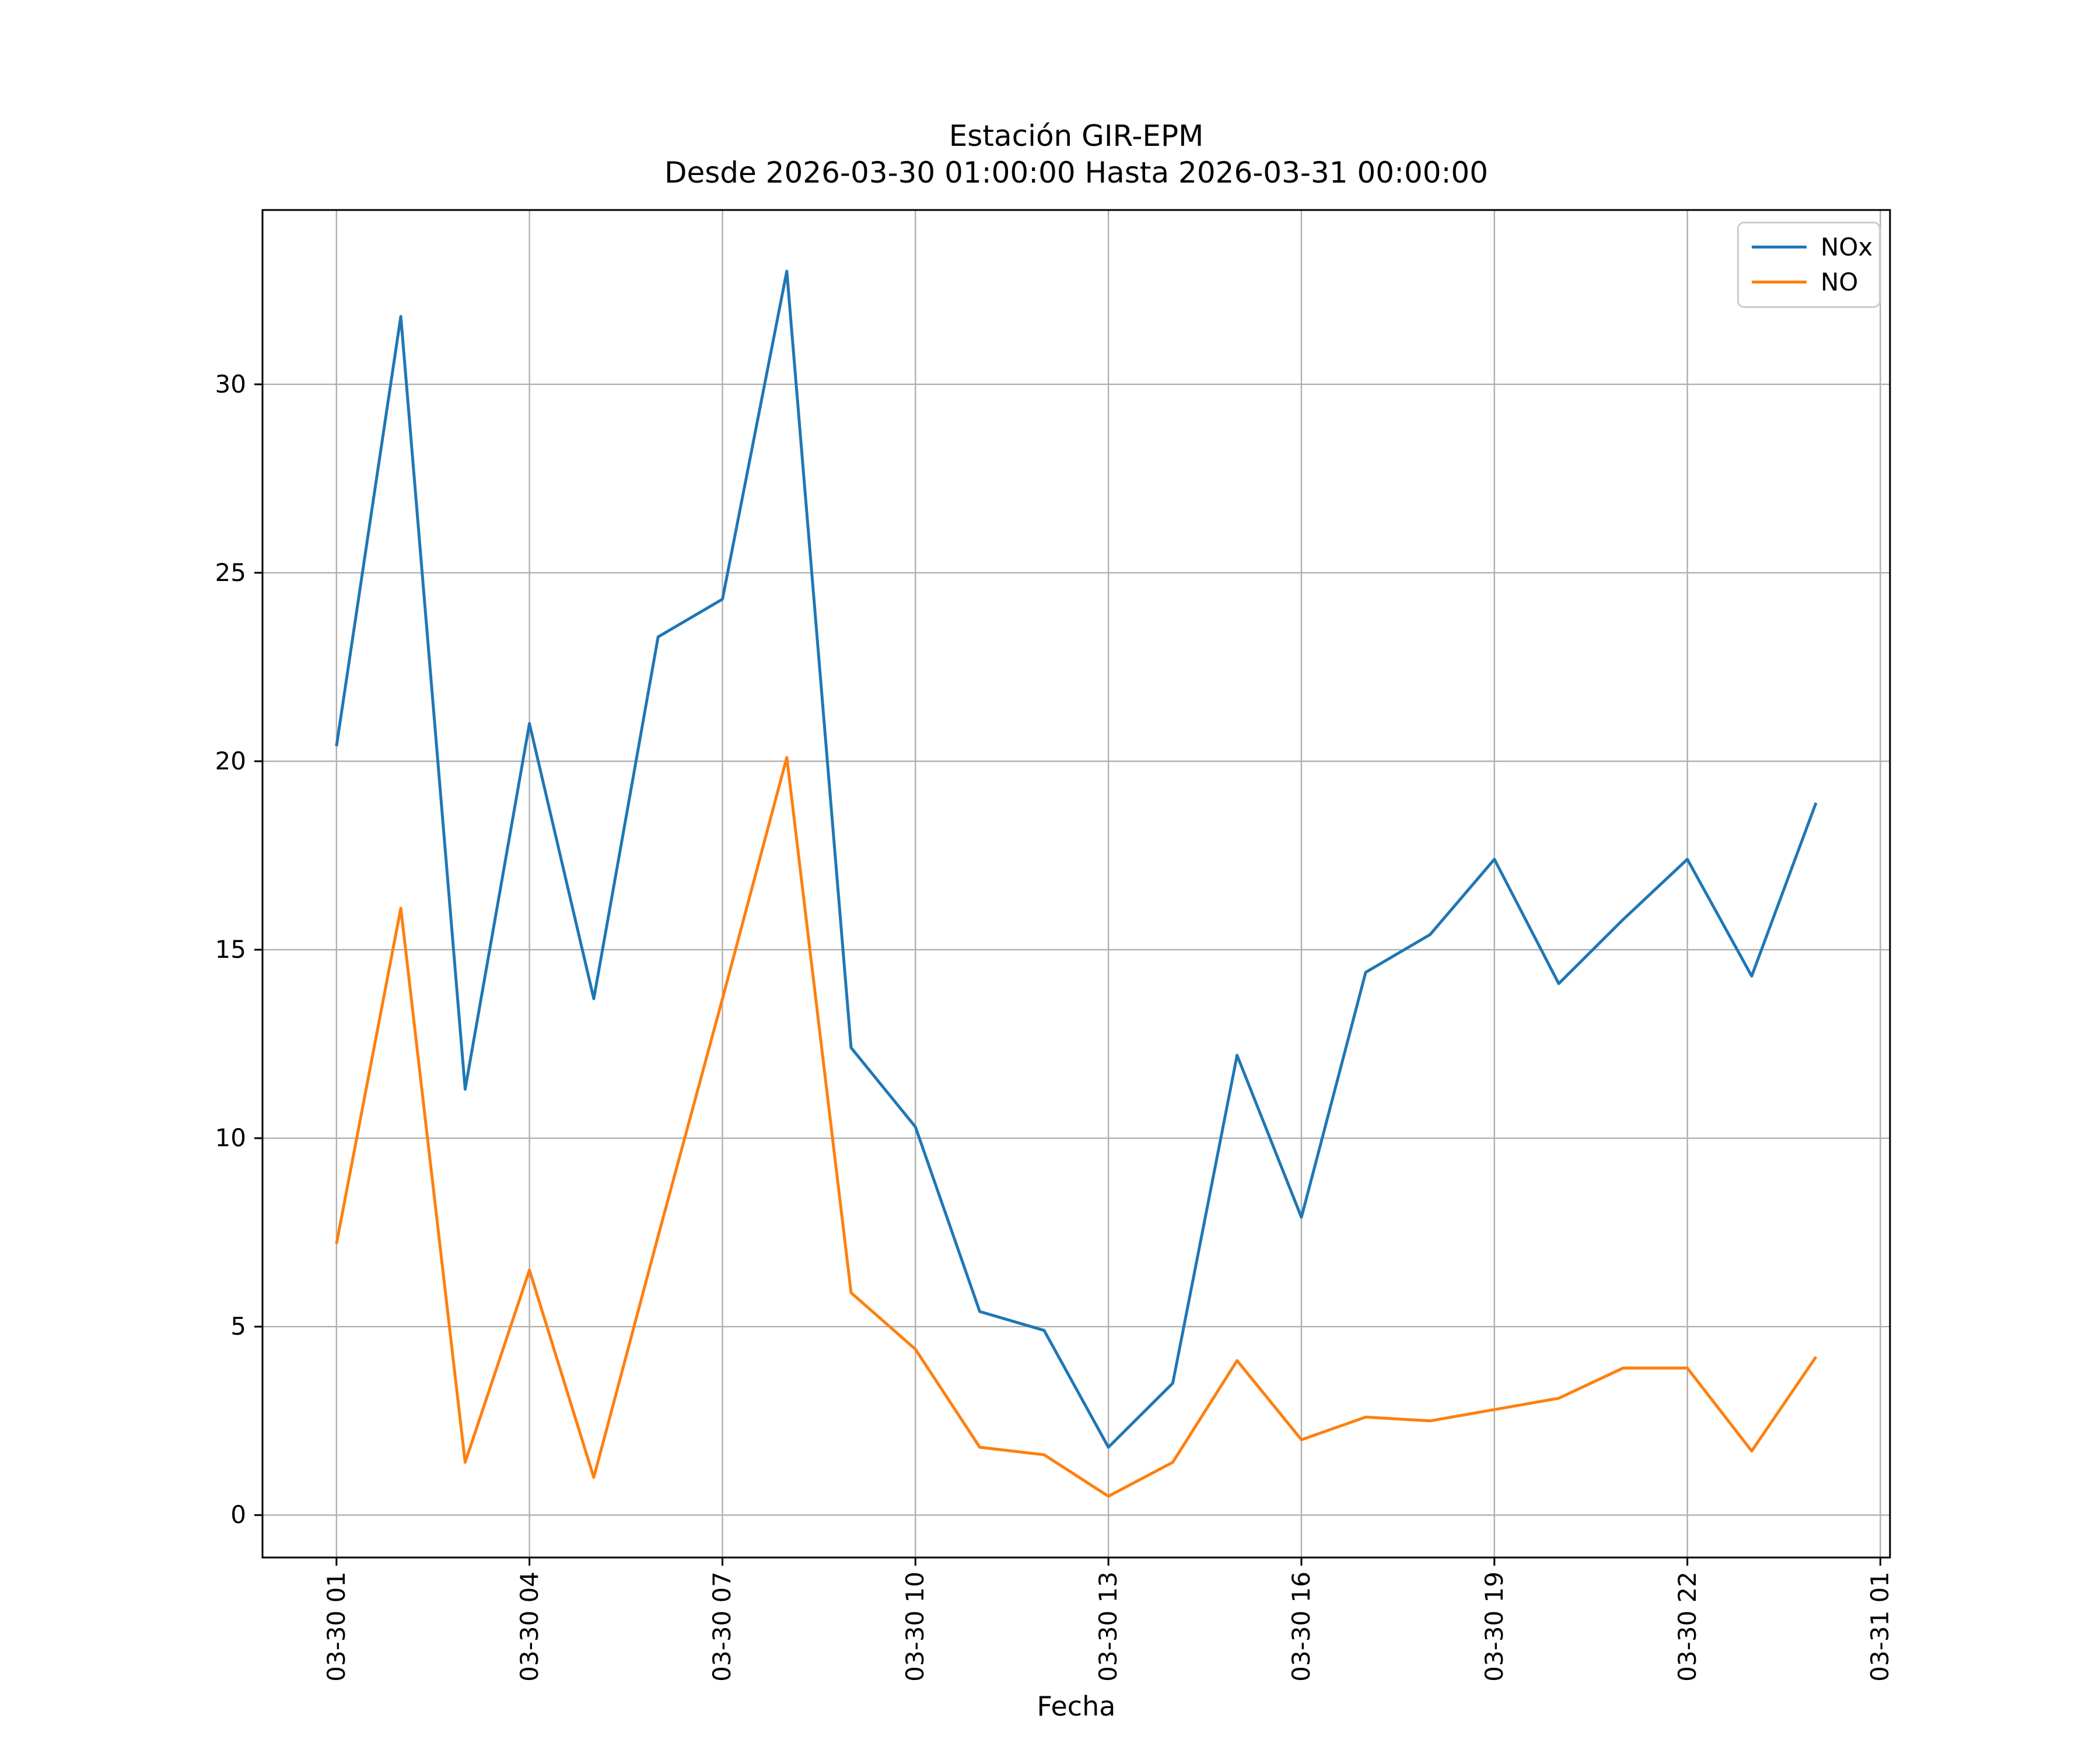  Describe the element at coordinates (230, 384) in the screenshot. I see `y-tick-label: 30` at that location.